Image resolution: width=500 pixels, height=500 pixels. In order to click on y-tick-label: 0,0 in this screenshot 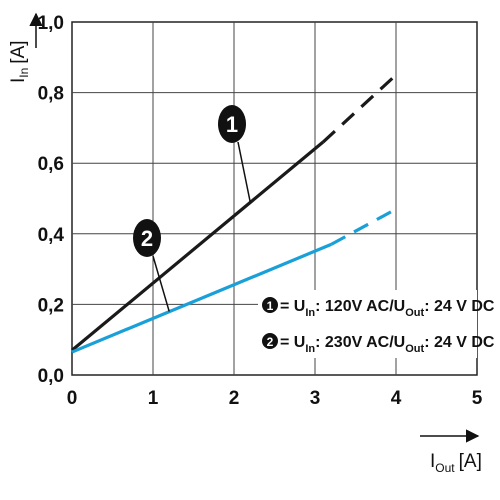, I will do `click(51, 376)`.